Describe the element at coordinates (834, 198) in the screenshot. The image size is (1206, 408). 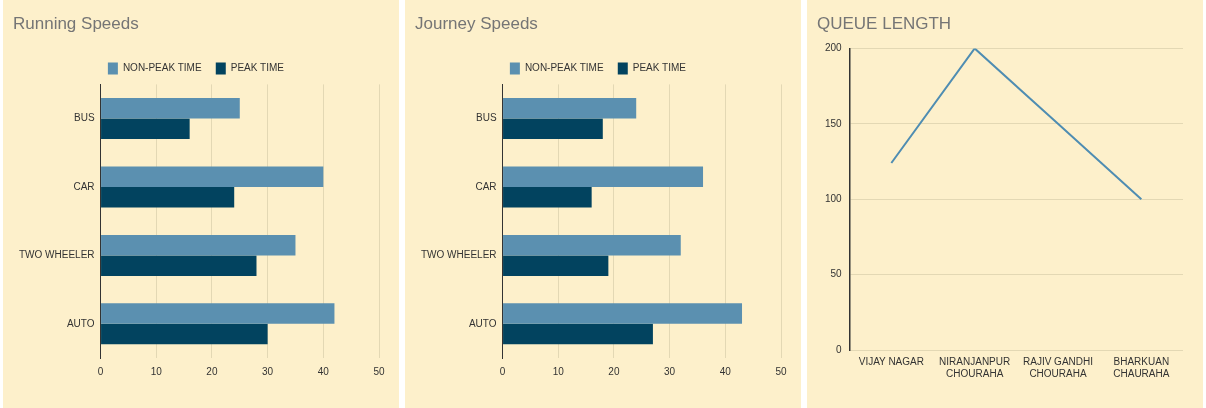
I see `y-tick-label: 100` at that location.